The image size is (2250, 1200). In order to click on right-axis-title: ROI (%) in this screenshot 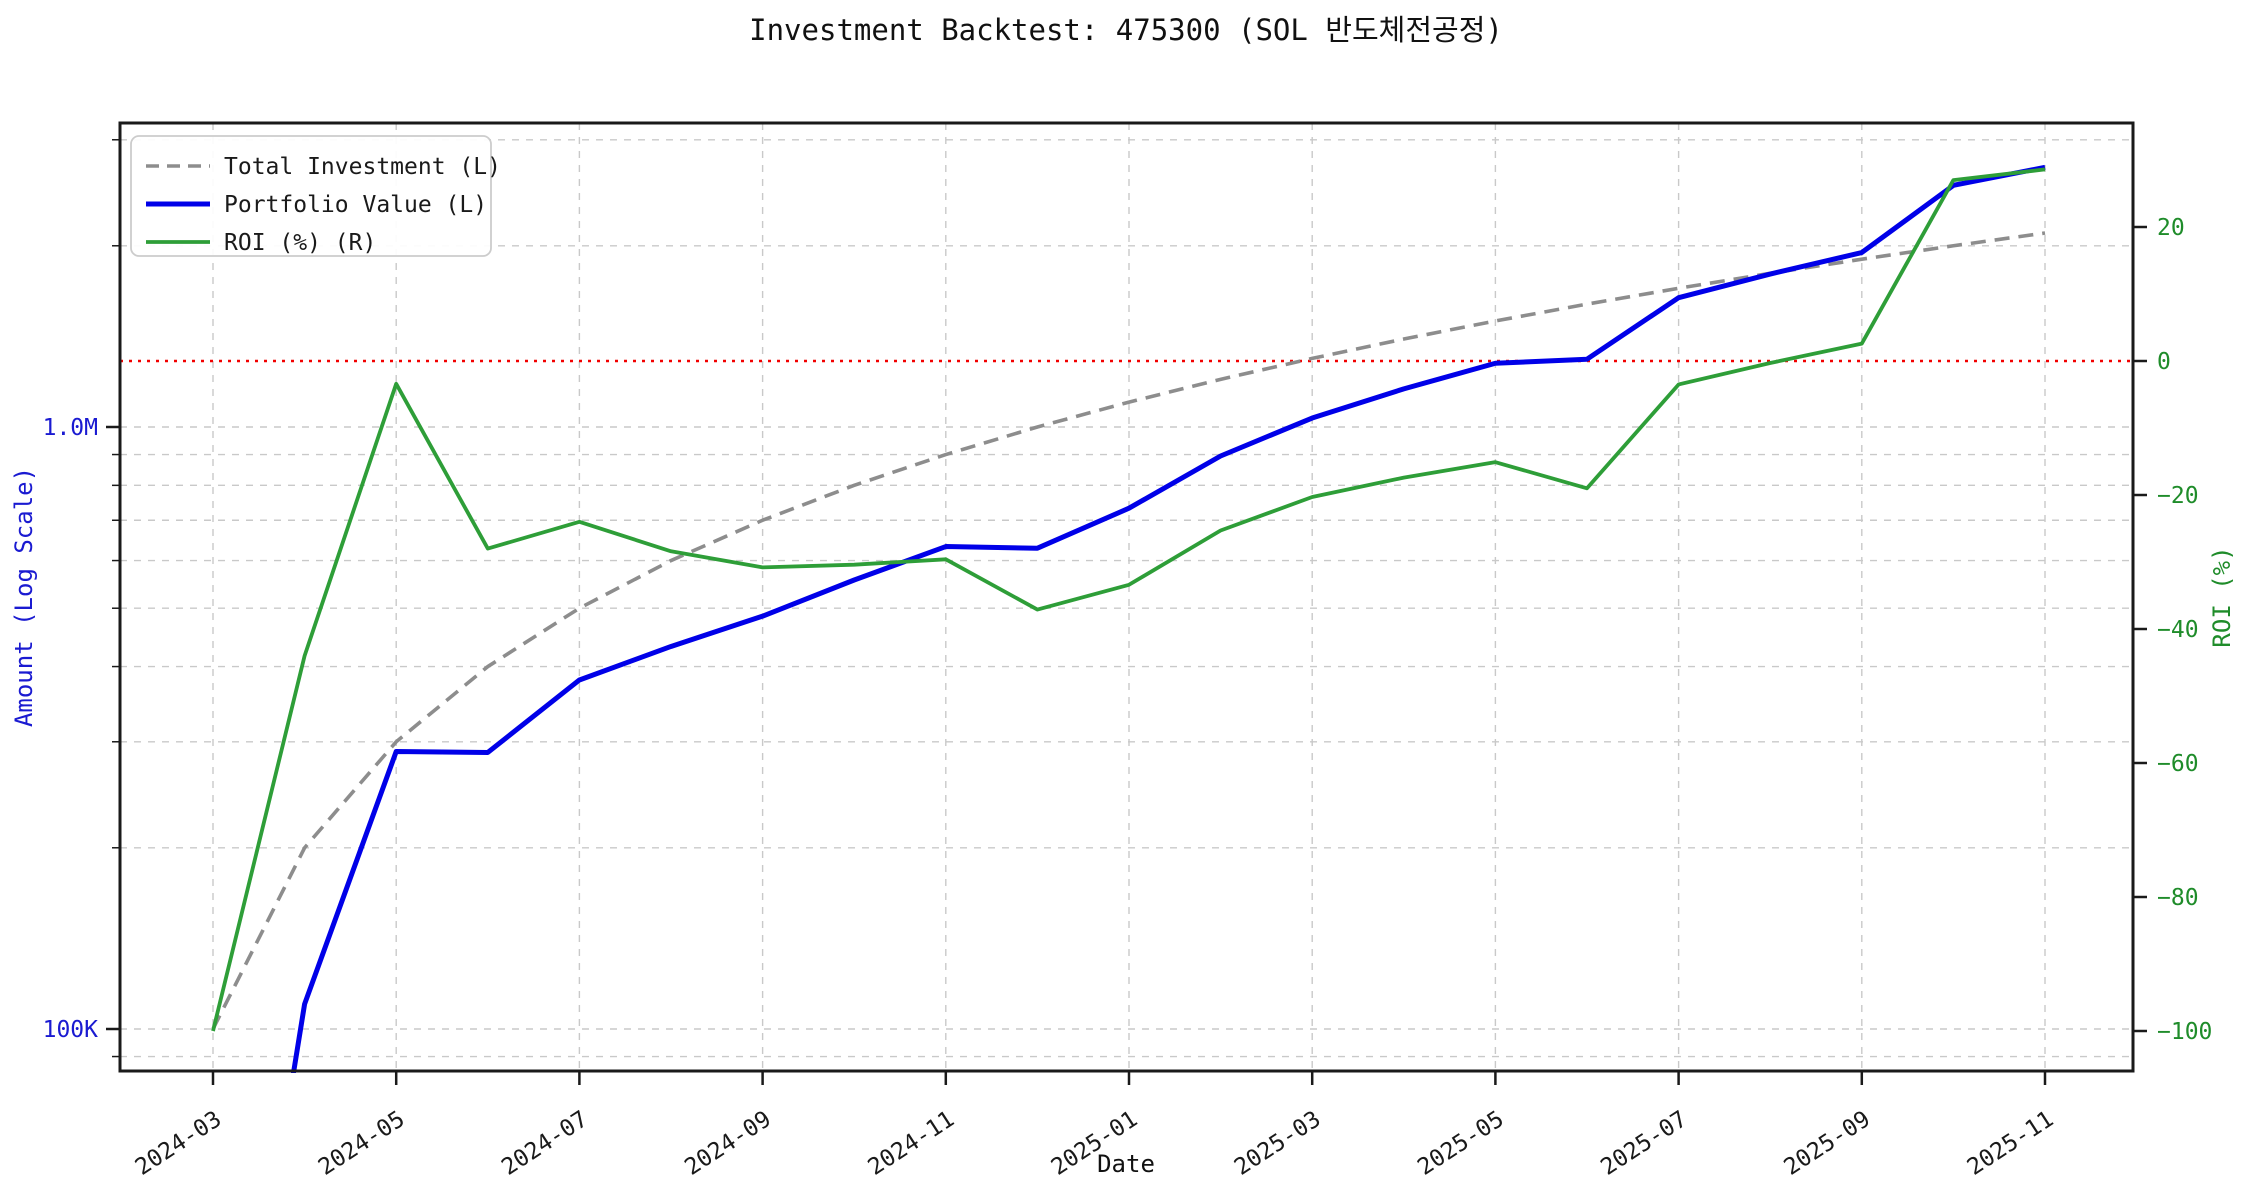, I will do `click(2222, 596)`.